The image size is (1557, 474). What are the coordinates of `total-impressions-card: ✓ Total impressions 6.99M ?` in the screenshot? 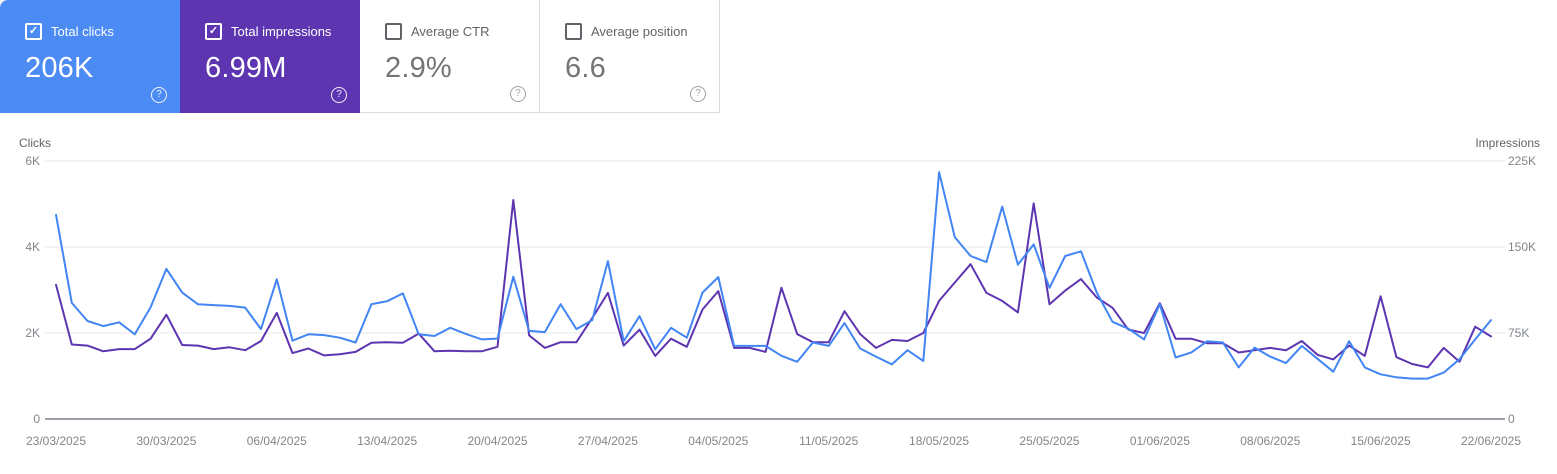 It's located at (270, 56).